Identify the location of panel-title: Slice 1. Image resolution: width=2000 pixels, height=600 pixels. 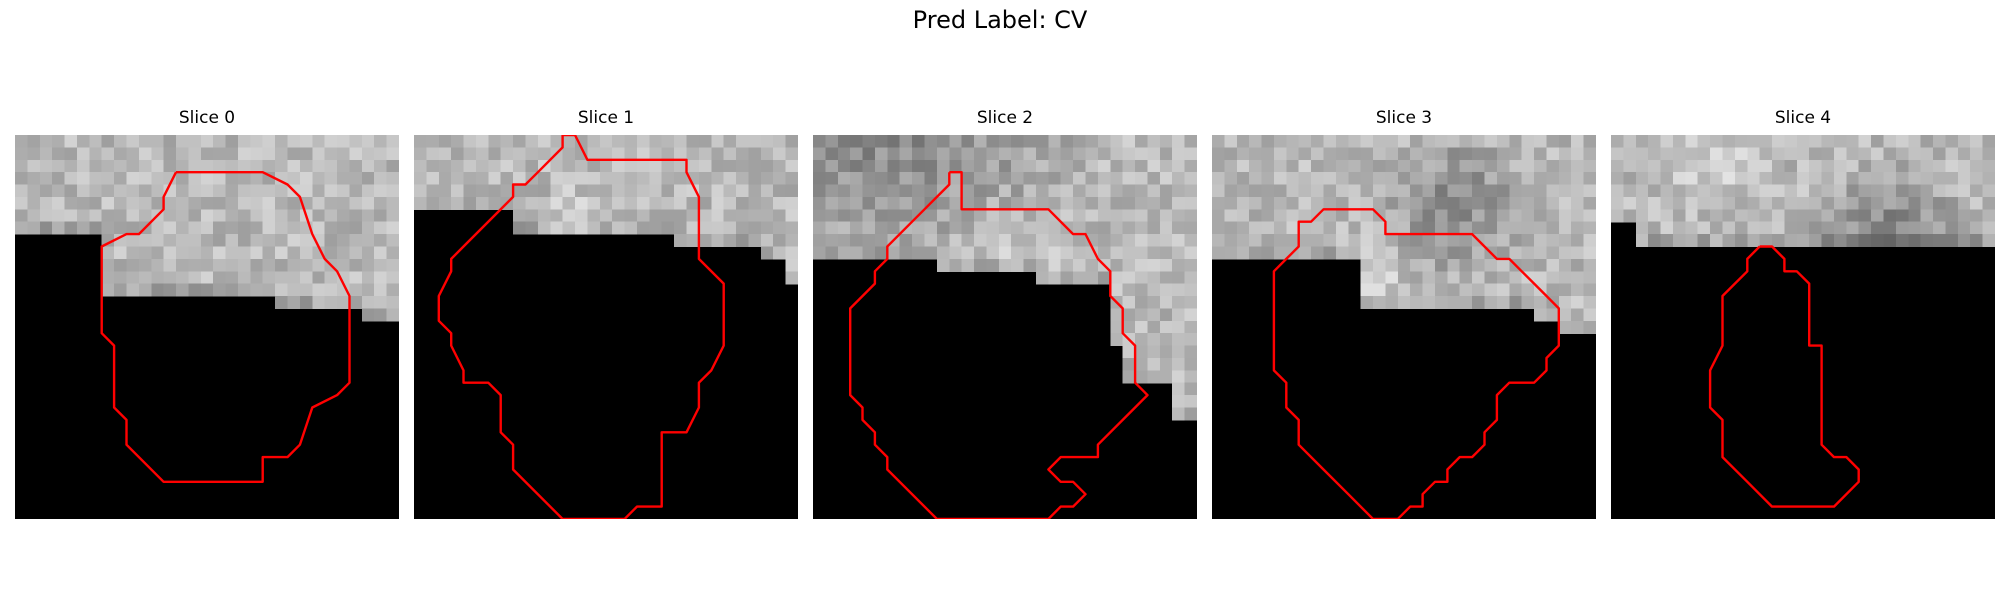
(606, 118).